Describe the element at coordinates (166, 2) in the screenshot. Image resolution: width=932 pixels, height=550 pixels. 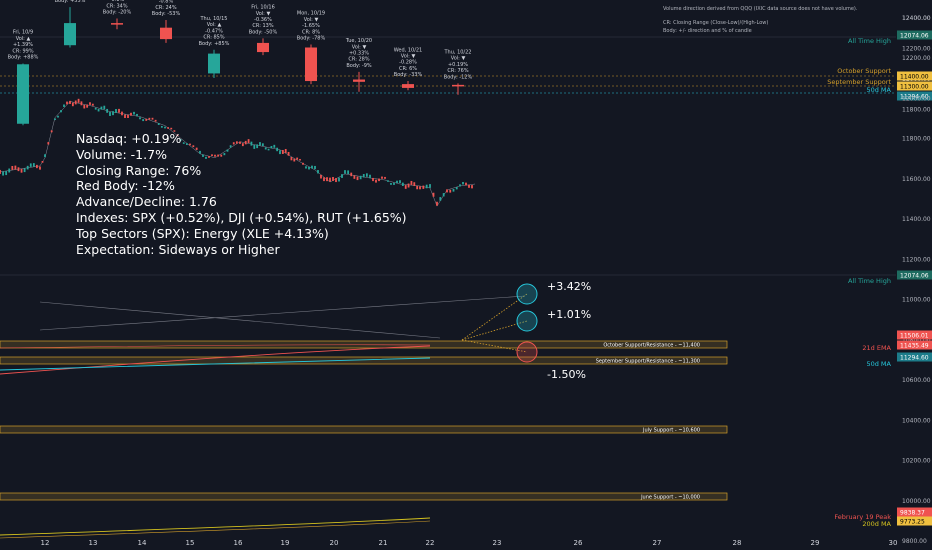
I see `candle-annotation: -0.8%` at that location.